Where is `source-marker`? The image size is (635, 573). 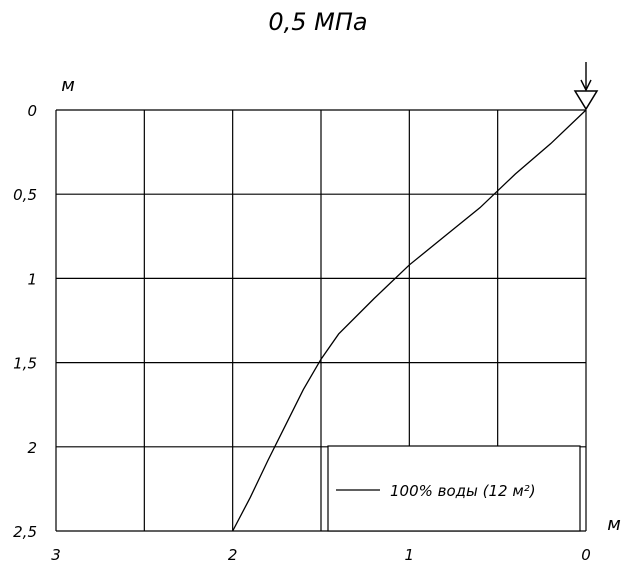 source-marker is located at coordinates (586, 86).